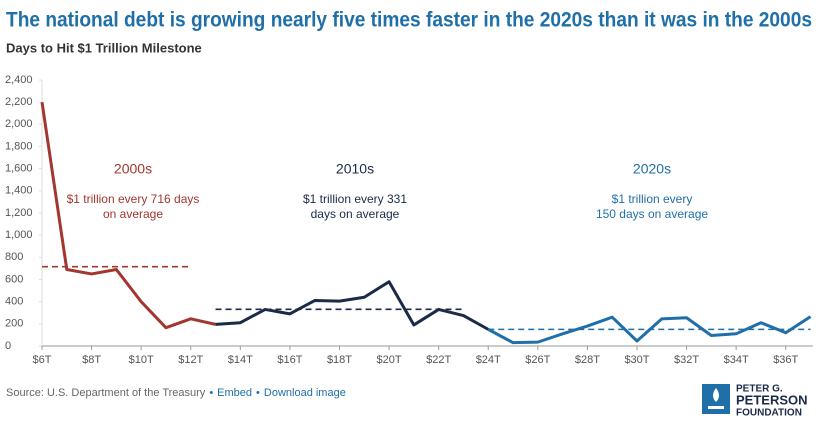 Image resolution: width=822 pixels, height=429 pixels. I want to click on series-label: 2000s, so click(133, 169).